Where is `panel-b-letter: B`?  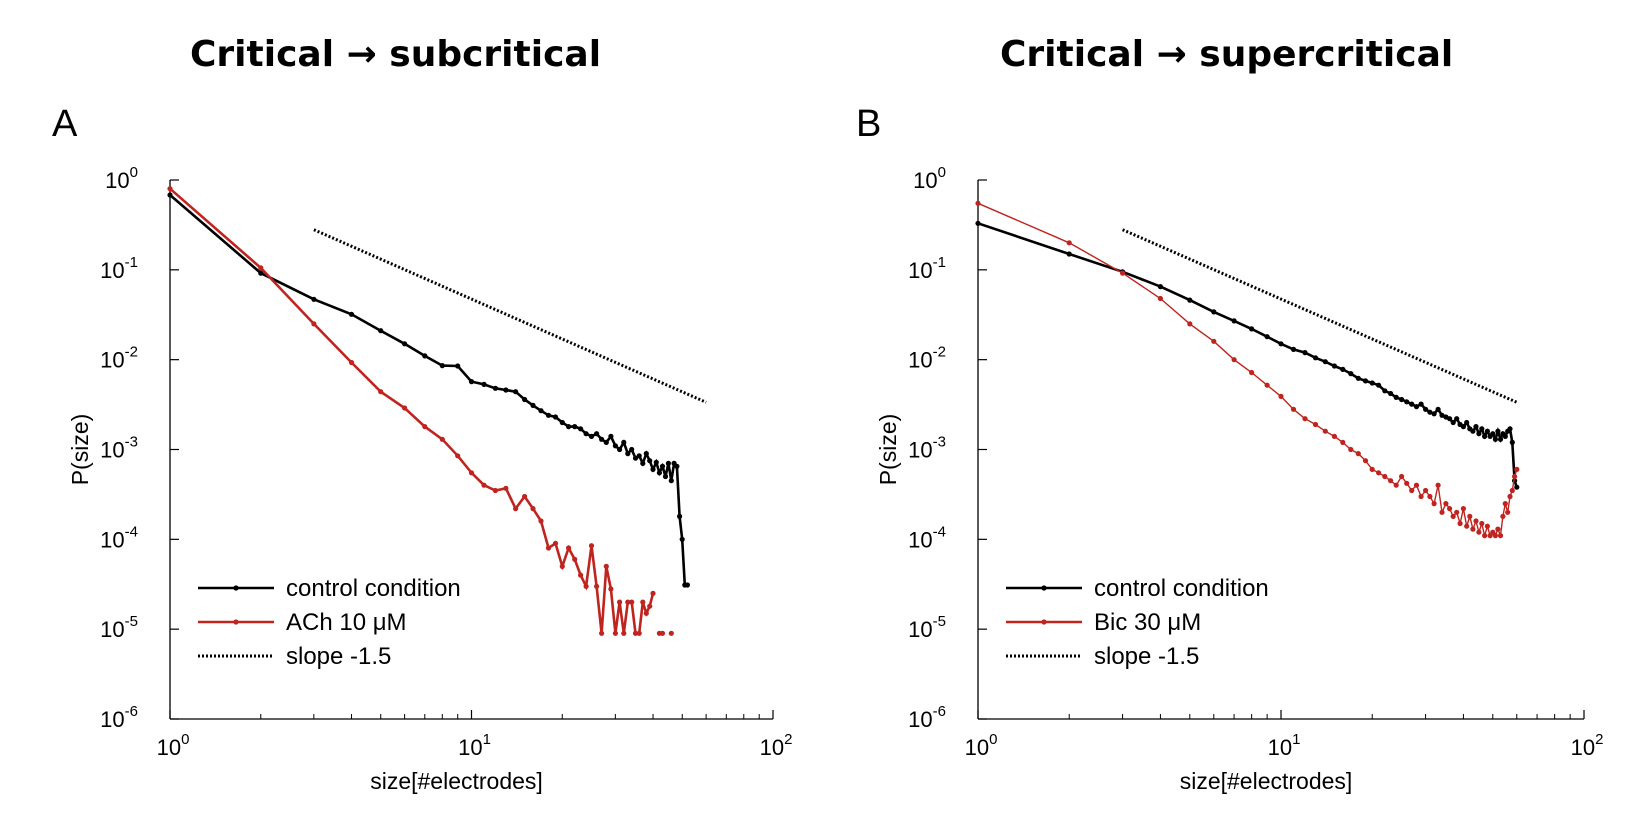
panel-b-letter: B is located at coordinates (869, 124).